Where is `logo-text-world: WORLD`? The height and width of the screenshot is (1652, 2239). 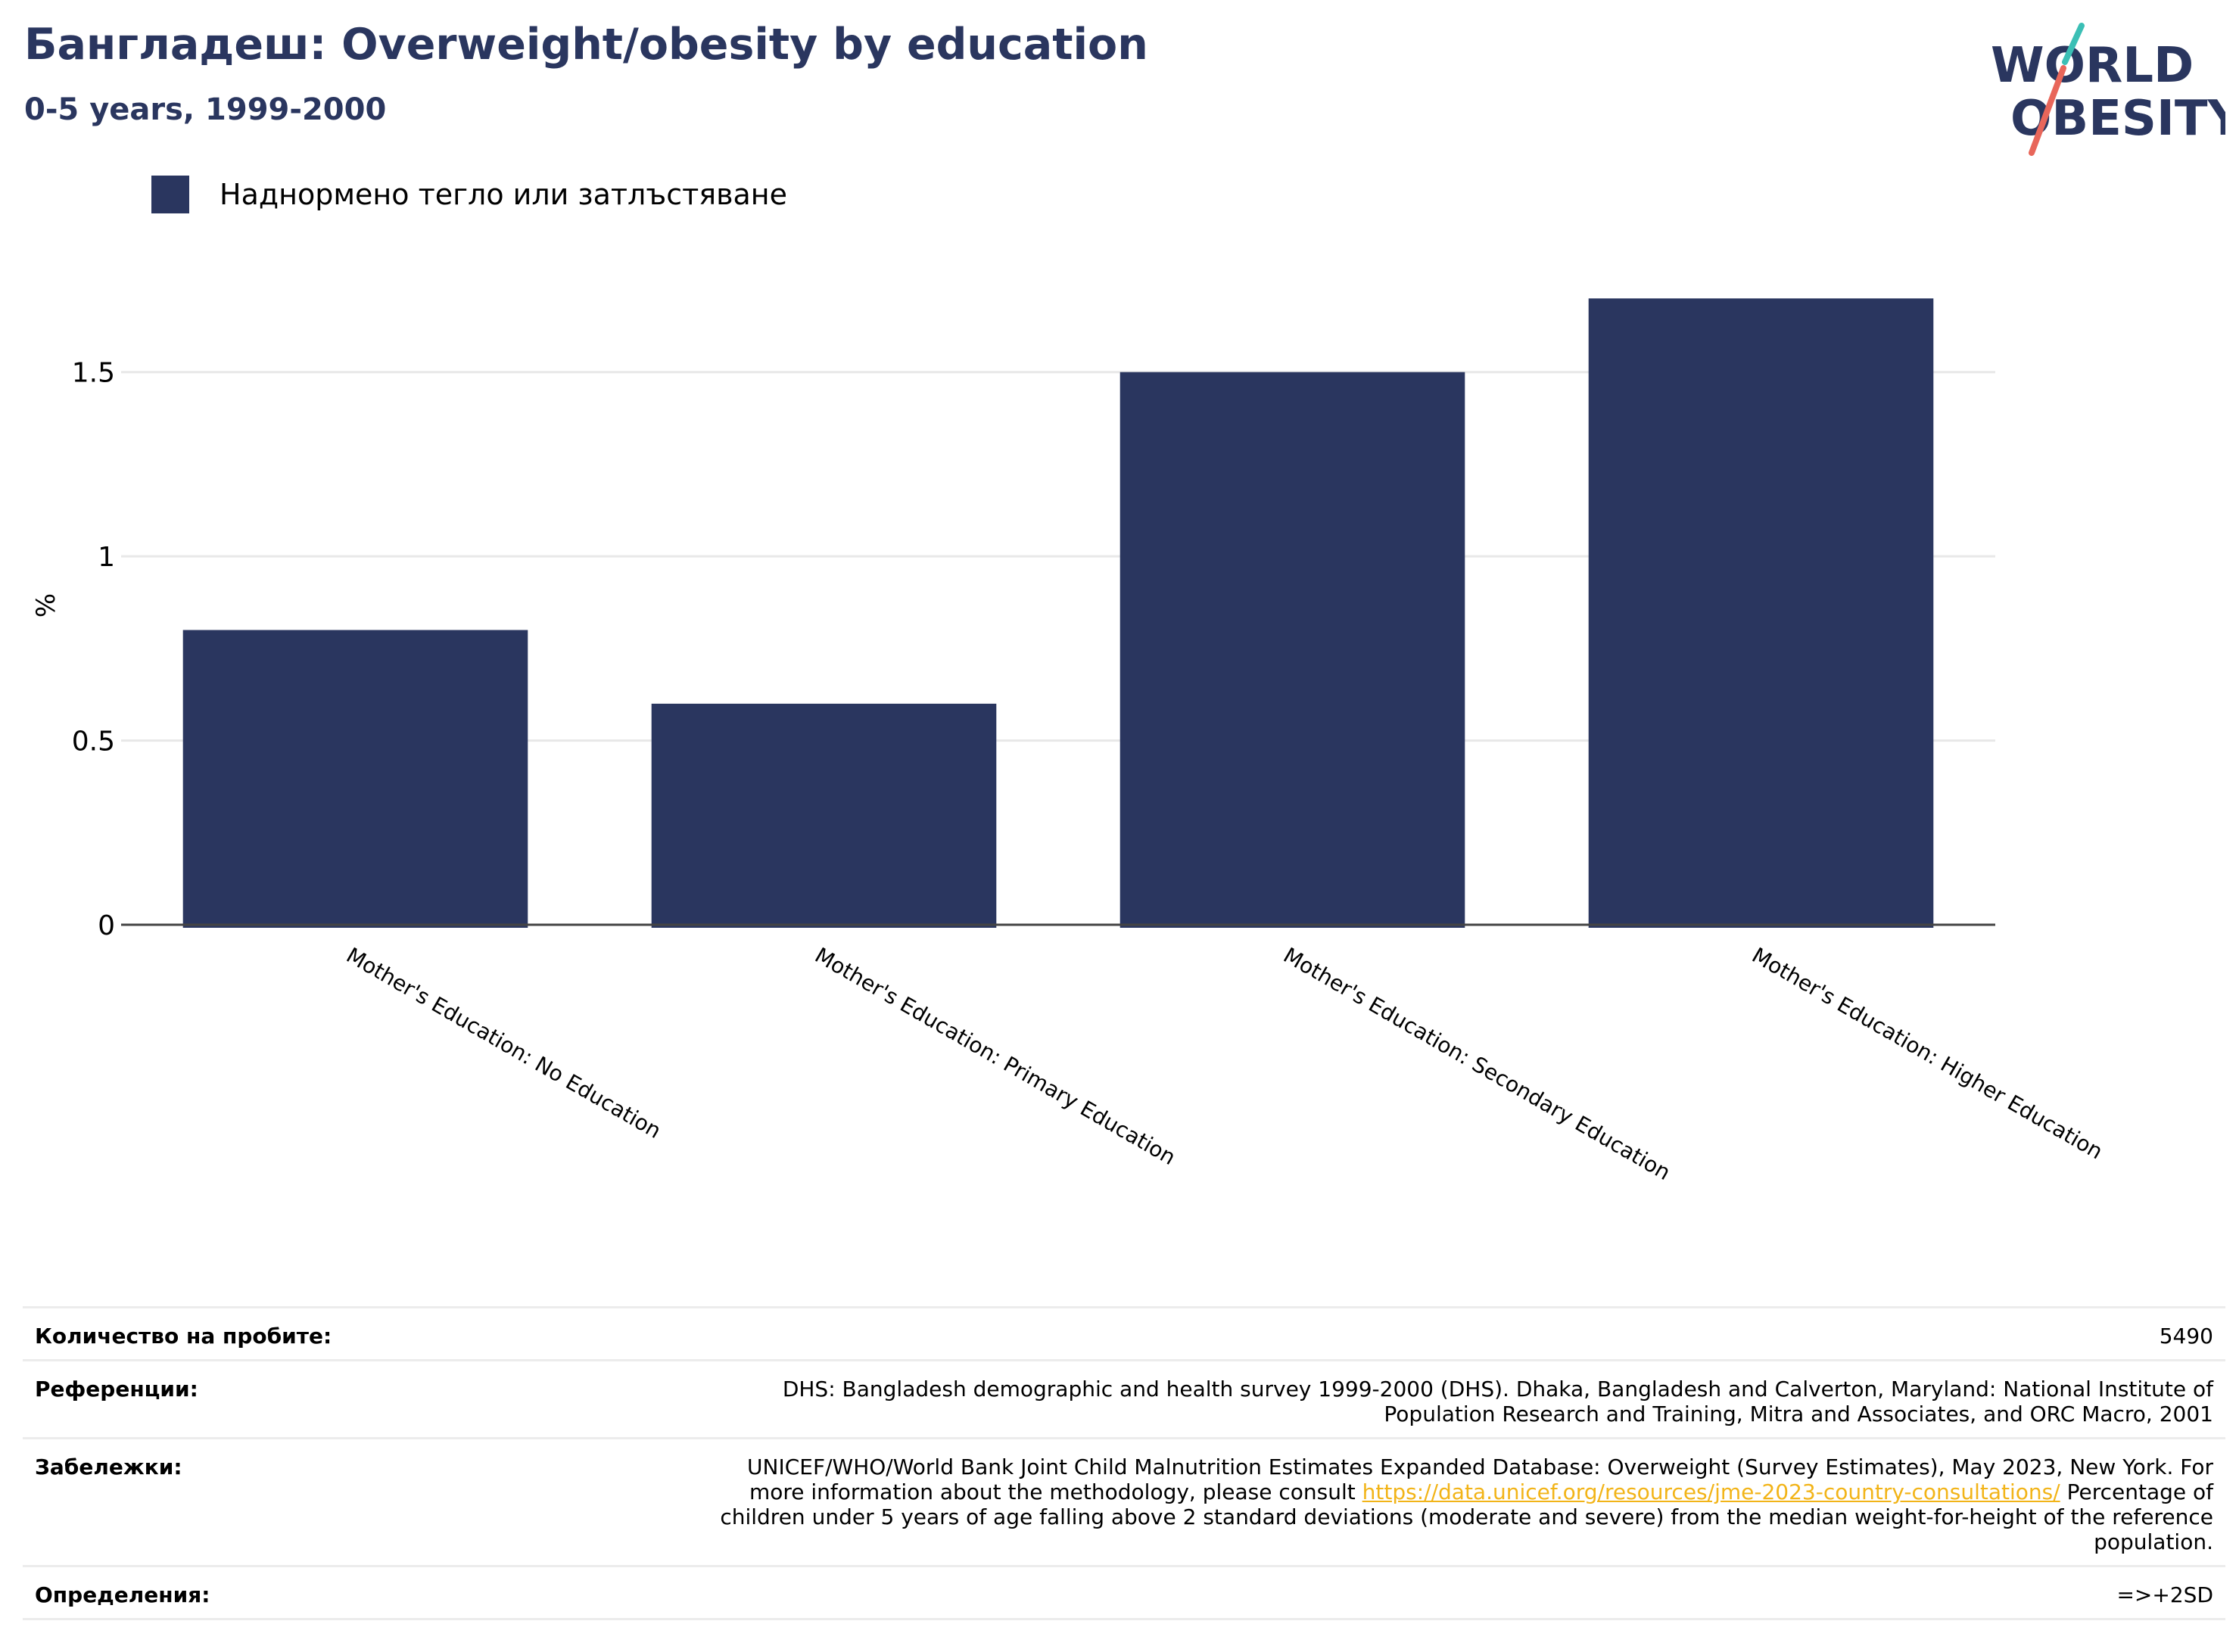
logo-text-world: WORLD is located at coordinates (2093, 66).